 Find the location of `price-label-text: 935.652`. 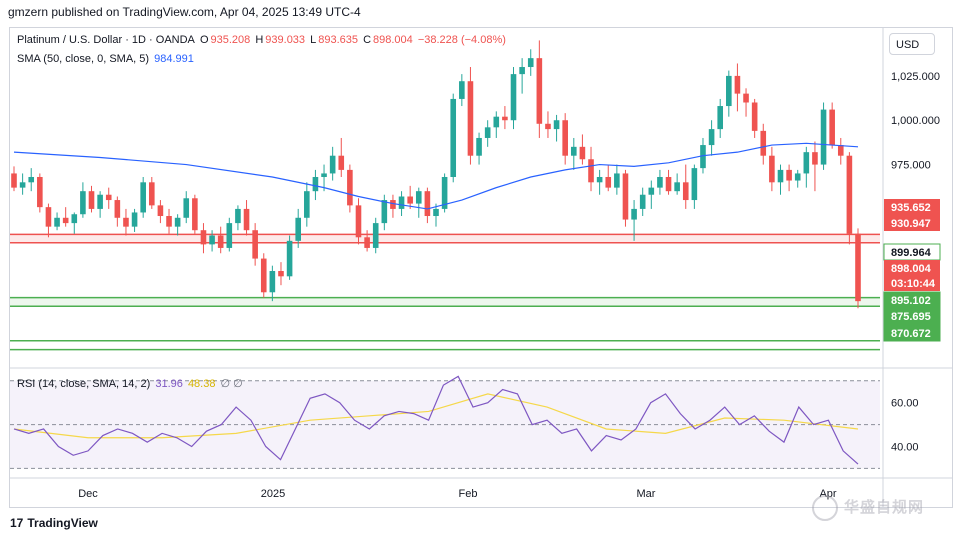

price-label-text: 935.652 is located at coordinates (911, 208).